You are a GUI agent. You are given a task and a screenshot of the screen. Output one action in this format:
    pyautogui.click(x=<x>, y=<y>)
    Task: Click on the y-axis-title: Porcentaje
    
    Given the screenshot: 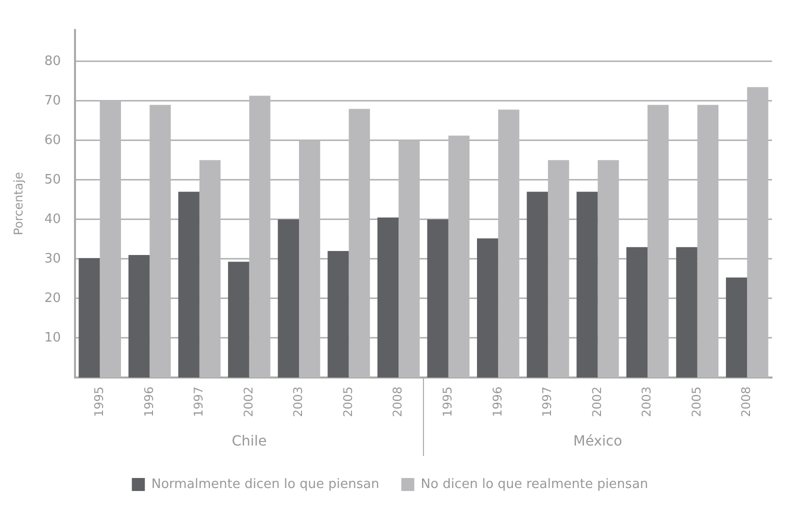 What is the action you would take?
    pyautogui.click(x=18, y=204)
    